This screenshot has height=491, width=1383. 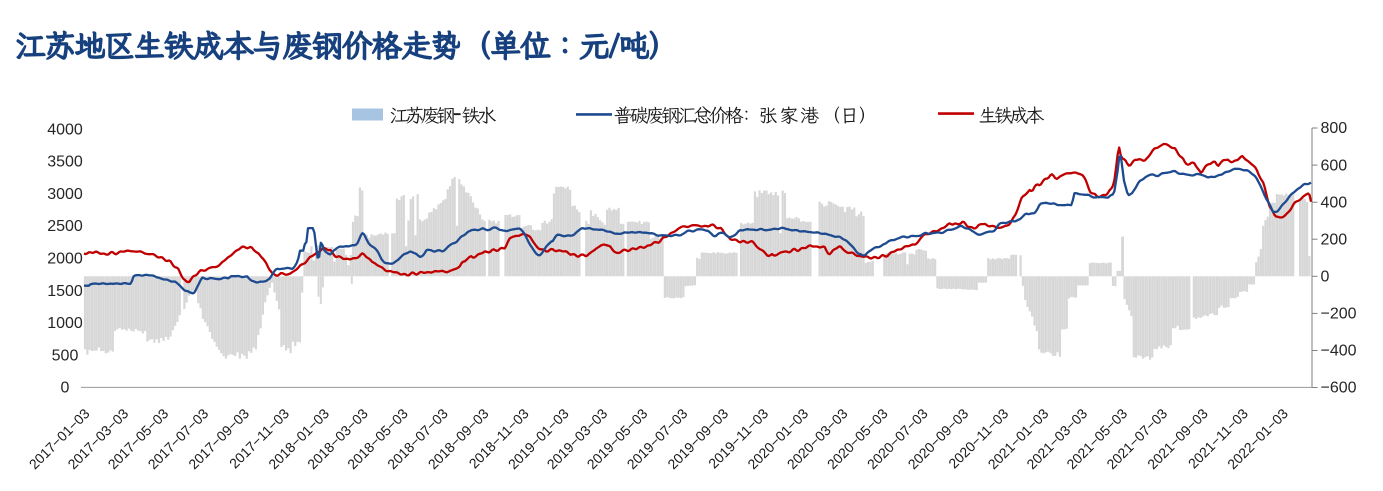 What do you see at coordinates (1339, 351) in the screenshot?
I see `svg-text: −400` at bounding box center [1339, 351].